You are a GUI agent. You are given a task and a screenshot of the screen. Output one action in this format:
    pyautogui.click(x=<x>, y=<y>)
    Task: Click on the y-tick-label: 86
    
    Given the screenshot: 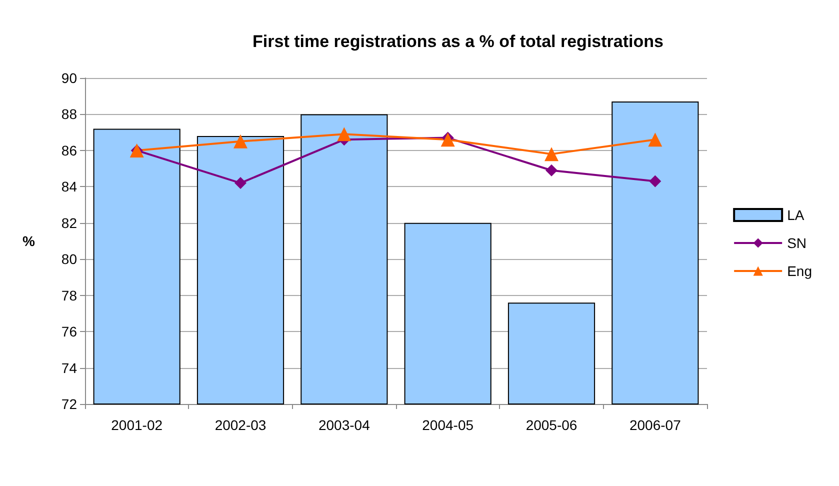 What is the action you would take?
    pyautogui.click(x=69, y=150)
    